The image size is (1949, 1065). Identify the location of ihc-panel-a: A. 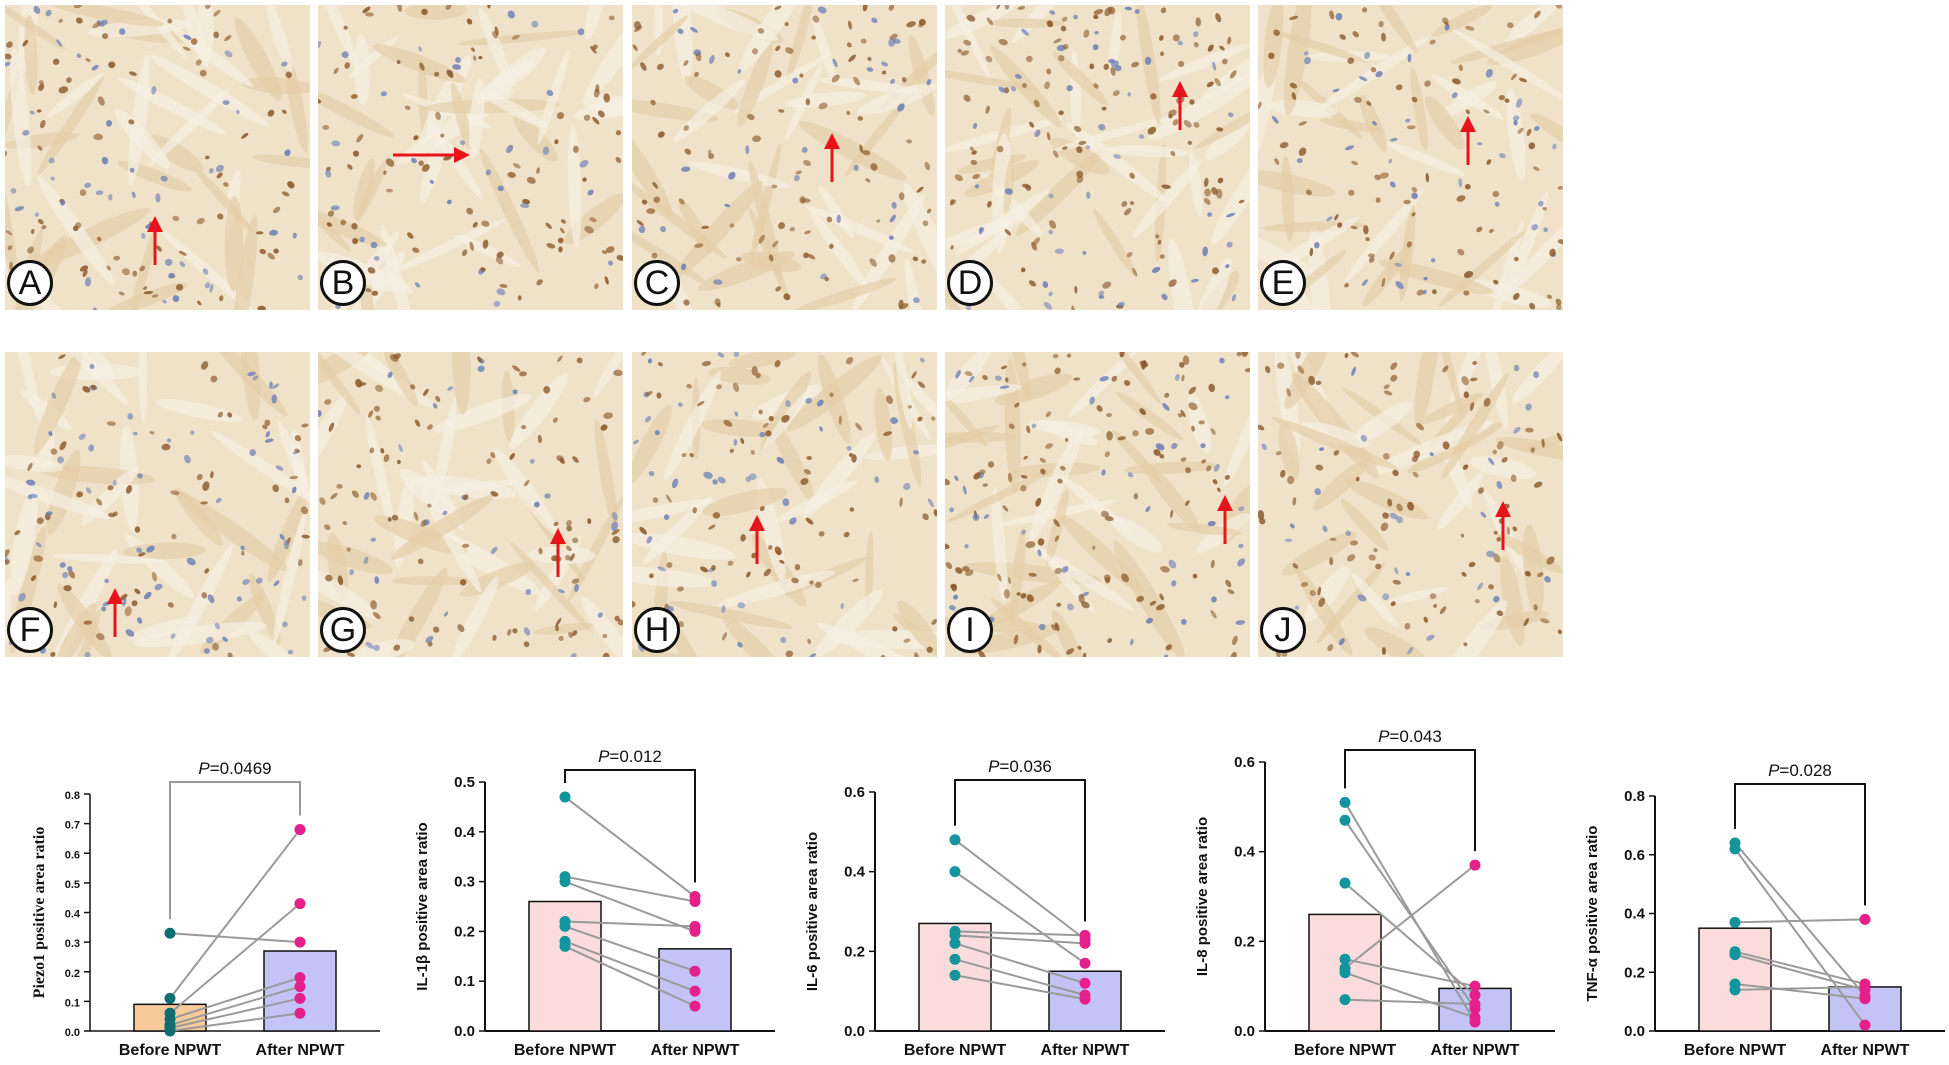
(157, 157).